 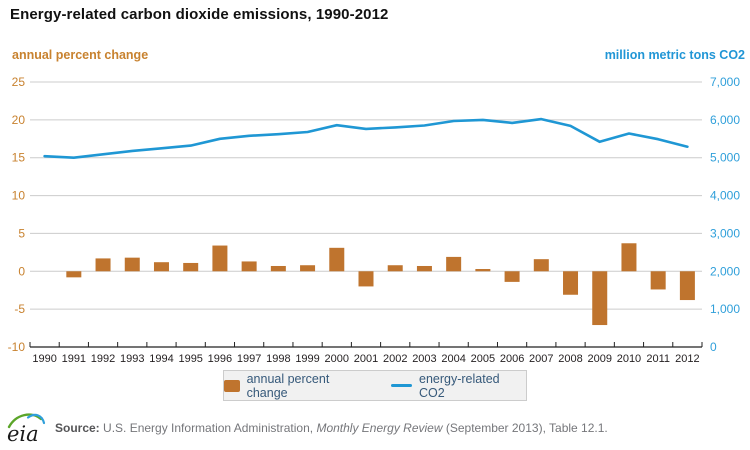 What do you see at coordinates (19, 82) in the screenshot?
I see `svg-text: 25` at bounding box center [19, 82].